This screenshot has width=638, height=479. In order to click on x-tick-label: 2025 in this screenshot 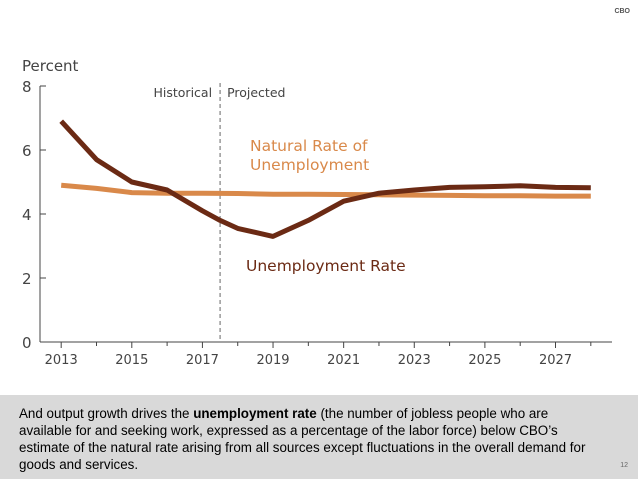, I will do `click(484, 360)`.